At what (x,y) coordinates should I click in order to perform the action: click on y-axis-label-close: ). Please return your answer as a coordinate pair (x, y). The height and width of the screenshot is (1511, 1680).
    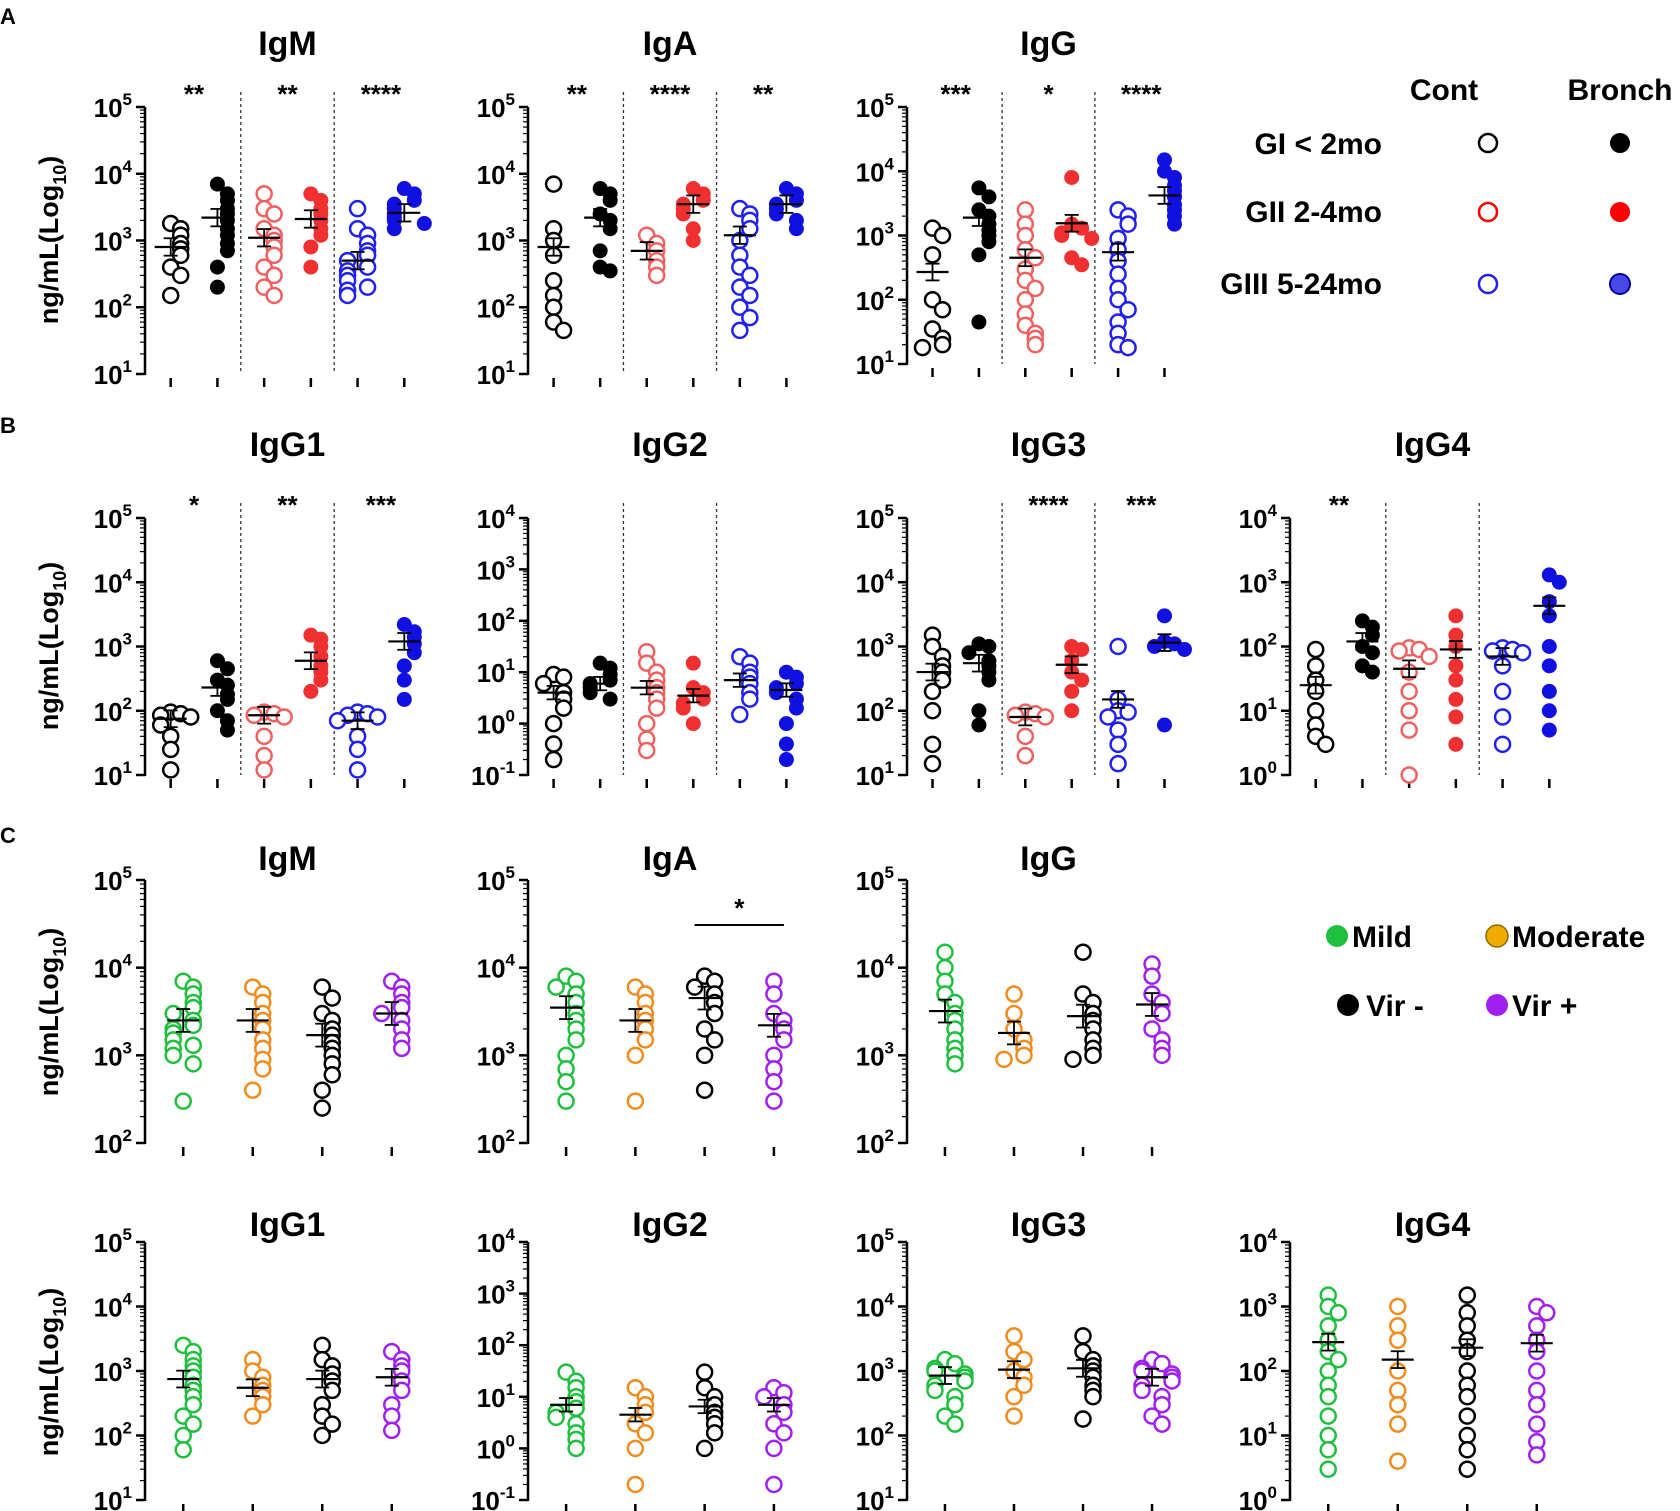
    Looking at the image, I should click on (49, 160).